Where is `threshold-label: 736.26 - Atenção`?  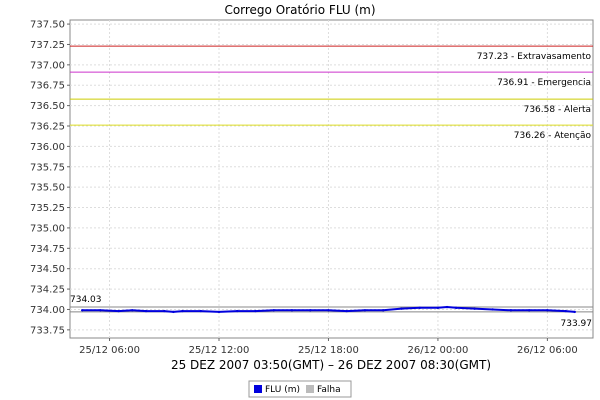 threshold-label: 736.26 - Atenção is located at coordinates (553, 136).